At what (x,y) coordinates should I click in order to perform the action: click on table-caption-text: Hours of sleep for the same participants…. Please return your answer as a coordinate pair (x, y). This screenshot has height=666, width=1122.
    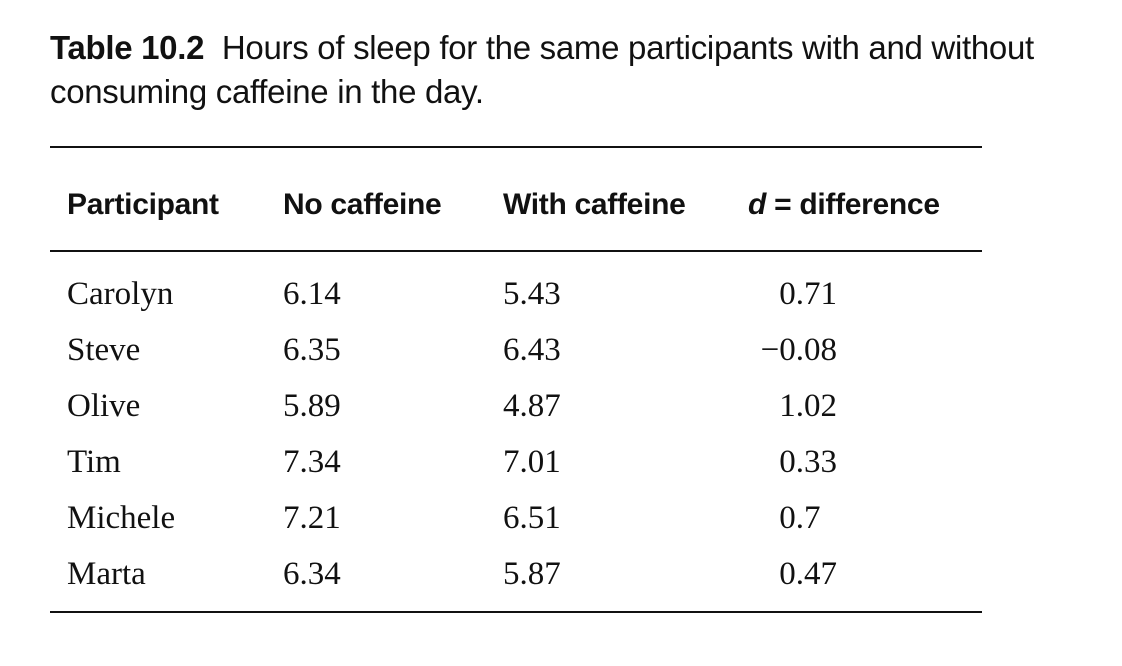
    Looking at the image, I should click on (542, 69).